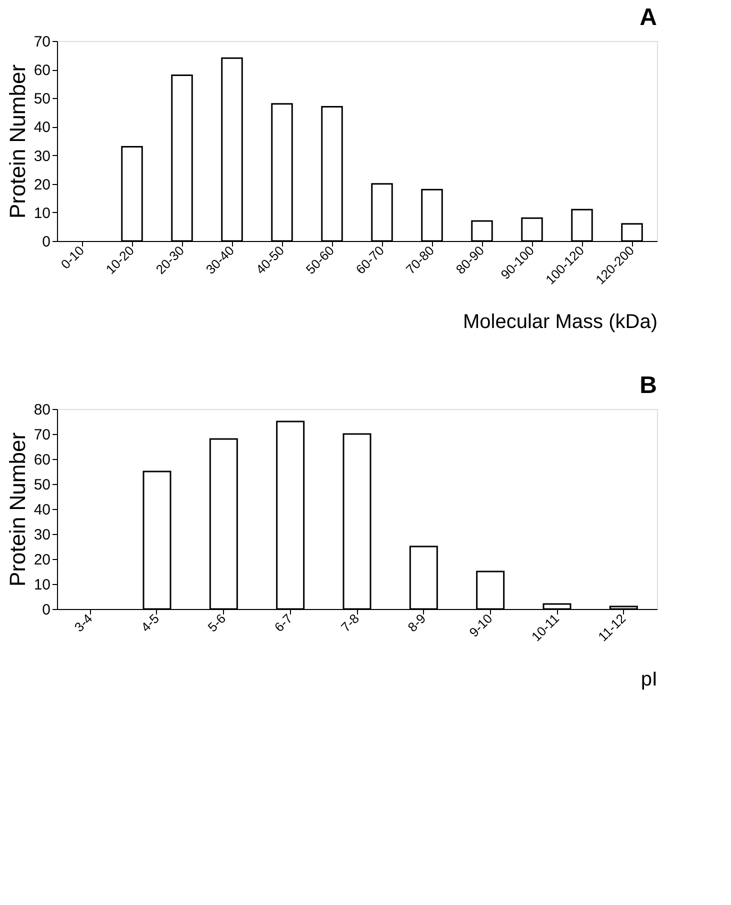 This screenshot has width=731, height=905. I want to click on x-tick-label: 6-7, so click(283, 622).